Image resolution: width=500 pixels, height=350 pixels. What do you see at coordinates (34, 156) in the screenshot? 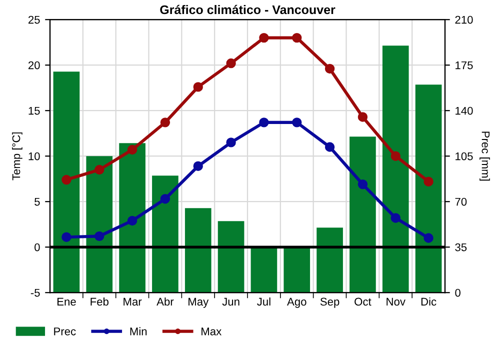
I see `y-tick-label: 10` at bounding box center [34, 156].